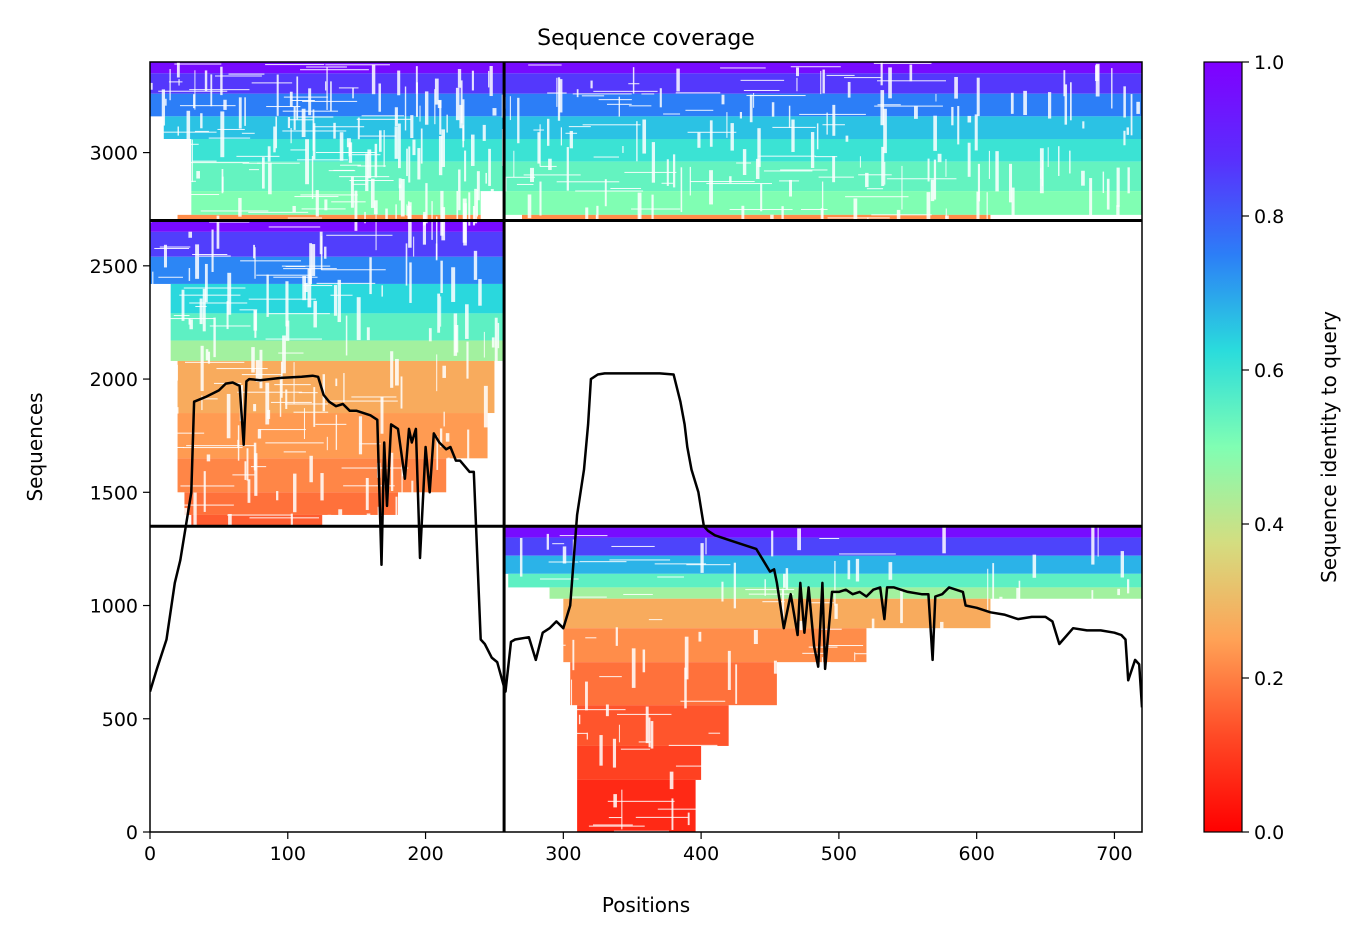 The image size is (1364, 943). I want to click on y-axis: 0 500 1000 1500 2000 2500 3000, so click(120, 493).